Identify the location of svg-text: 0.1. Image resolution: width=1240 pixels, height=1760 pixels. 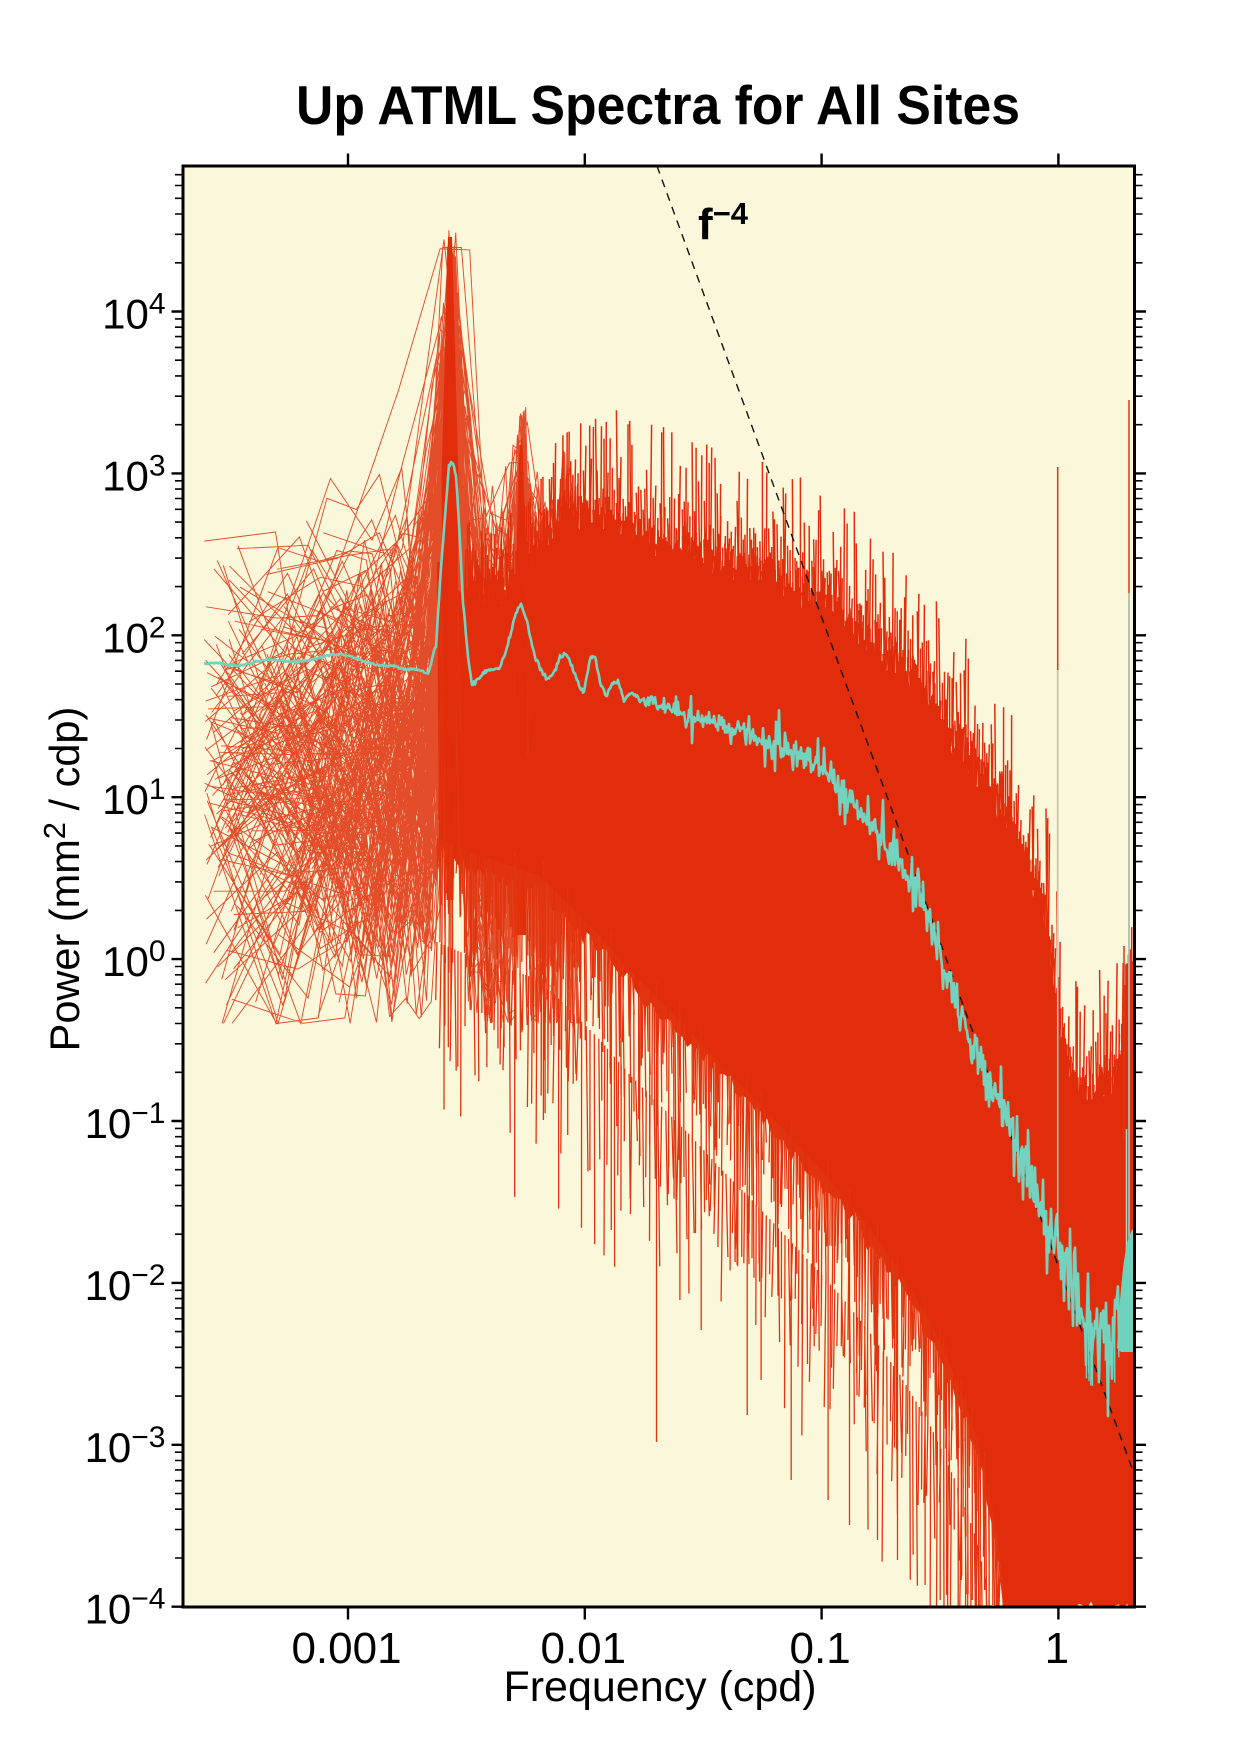
(820, 1648).